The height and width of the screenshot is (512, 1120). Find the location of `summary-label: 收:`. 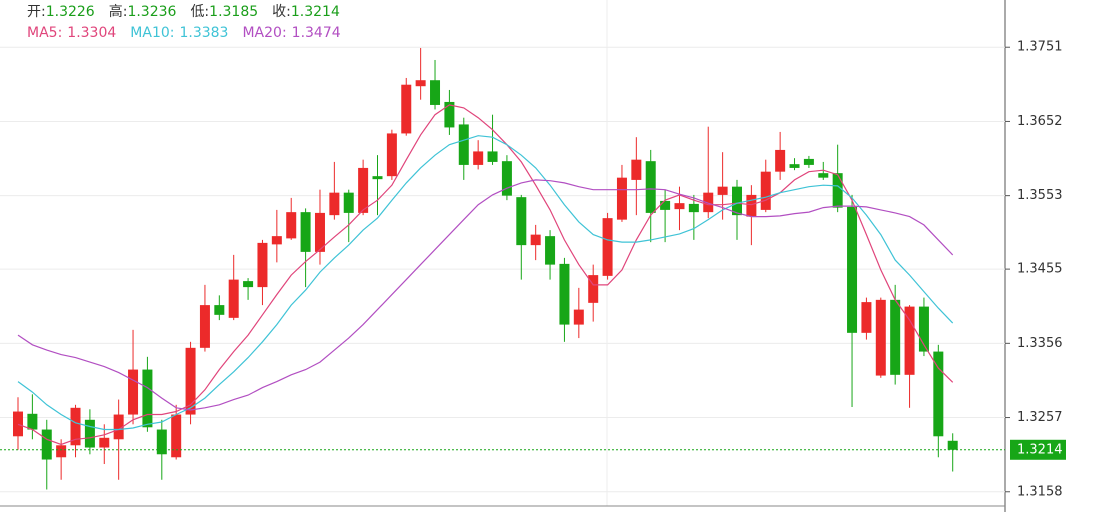

summary-label: 收: is located at coordinates (281, 12).